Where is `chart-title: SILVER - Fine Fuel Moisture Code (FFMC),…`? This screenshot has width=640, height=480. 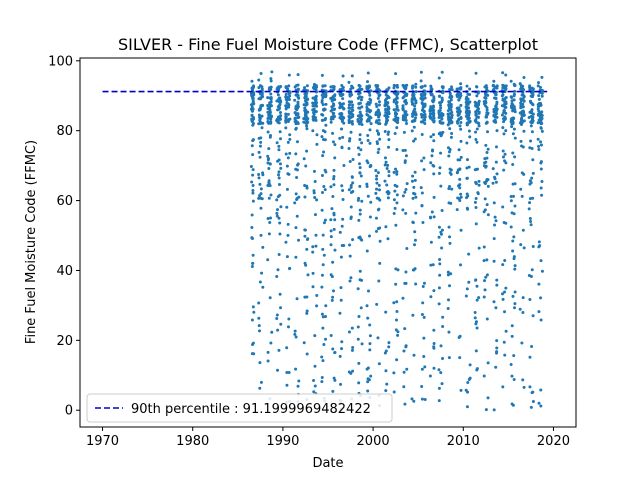
chart-title: SILVER - Fine Fuel Moisture Code (FFMC),… is located at coordinates (328, 44).